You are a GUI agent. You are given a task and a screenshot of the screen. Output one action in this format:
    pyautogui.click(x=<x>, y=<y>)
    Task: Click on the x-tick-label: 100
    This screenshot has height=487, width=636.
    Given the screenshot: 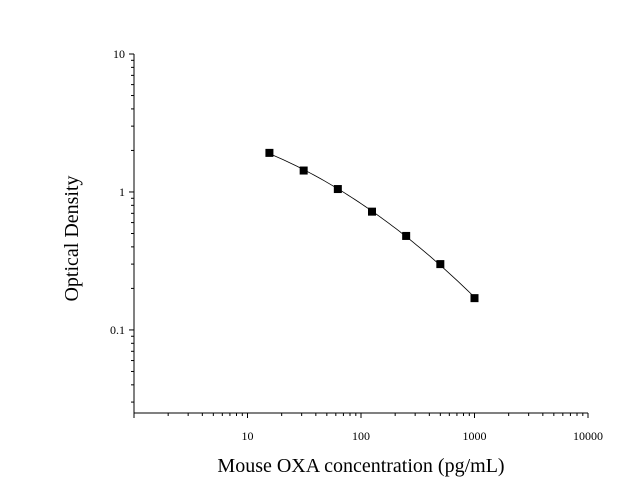 What is the action you would take?
    pyautogui.click(x=361, y=436)
    